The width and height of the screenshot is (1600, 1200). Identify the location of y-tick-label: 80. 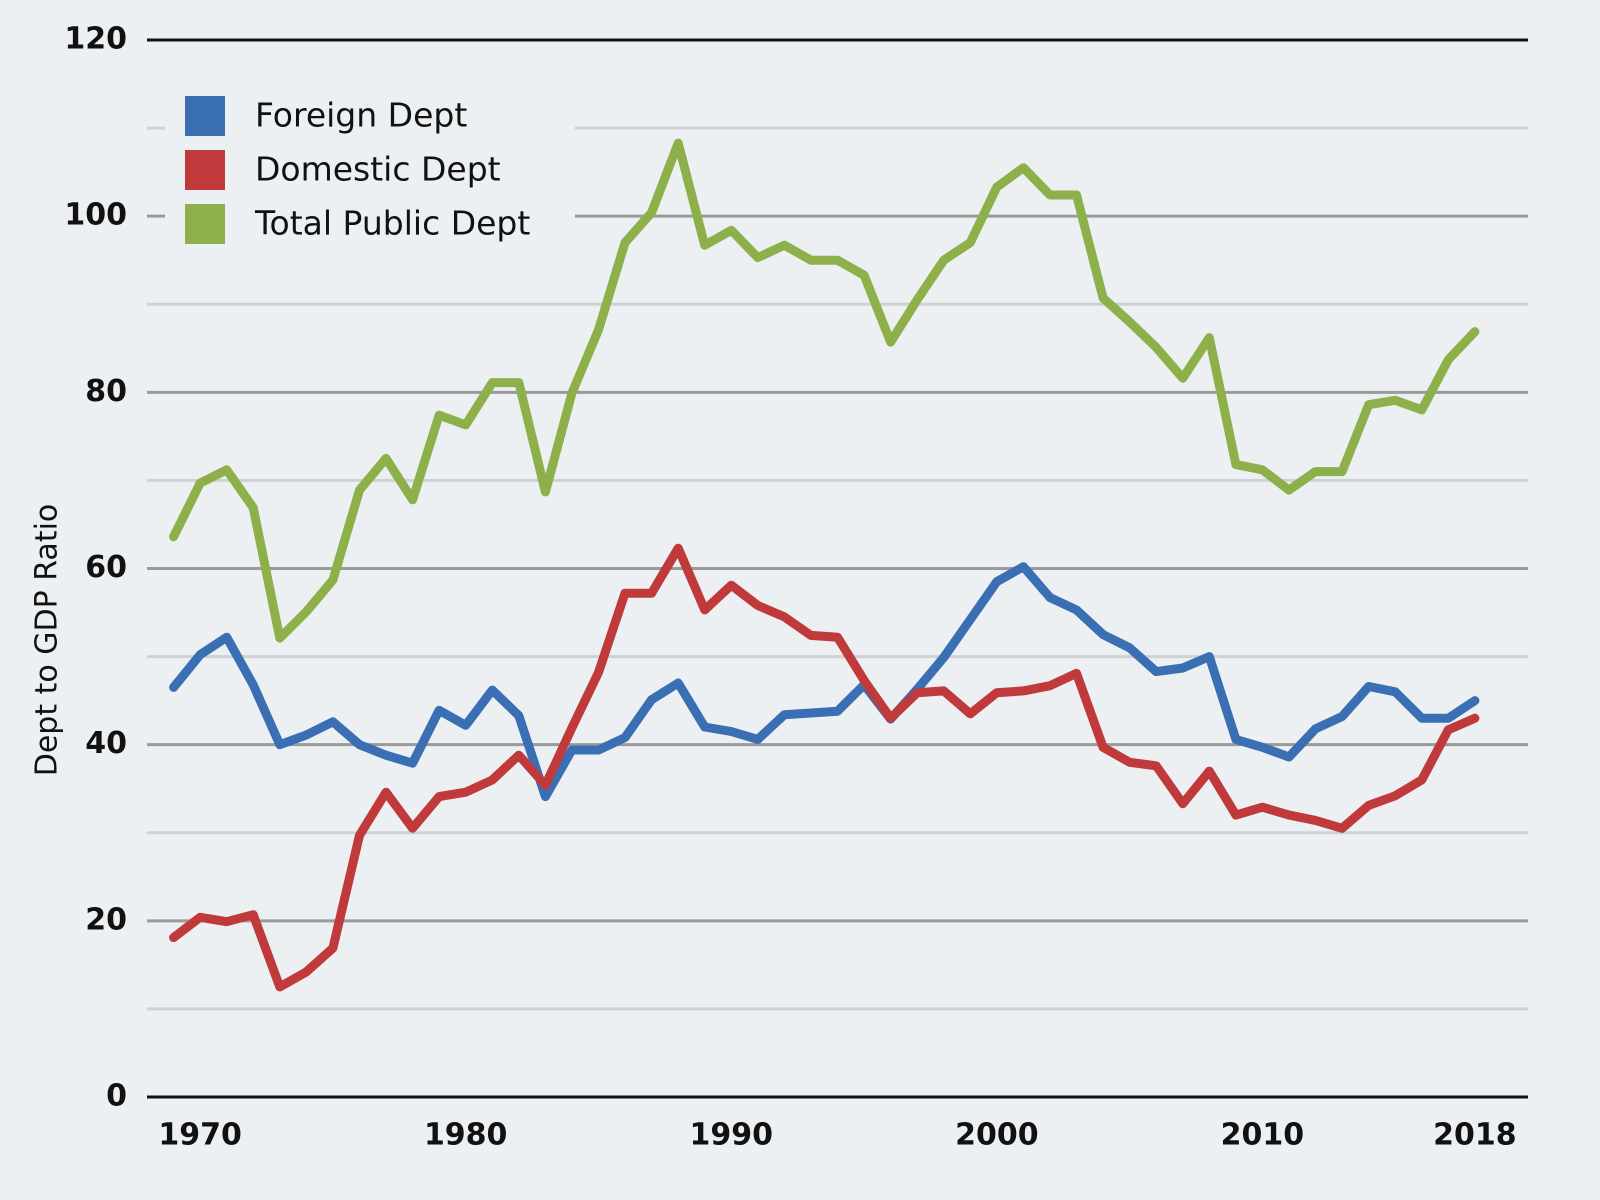
(106, 391).